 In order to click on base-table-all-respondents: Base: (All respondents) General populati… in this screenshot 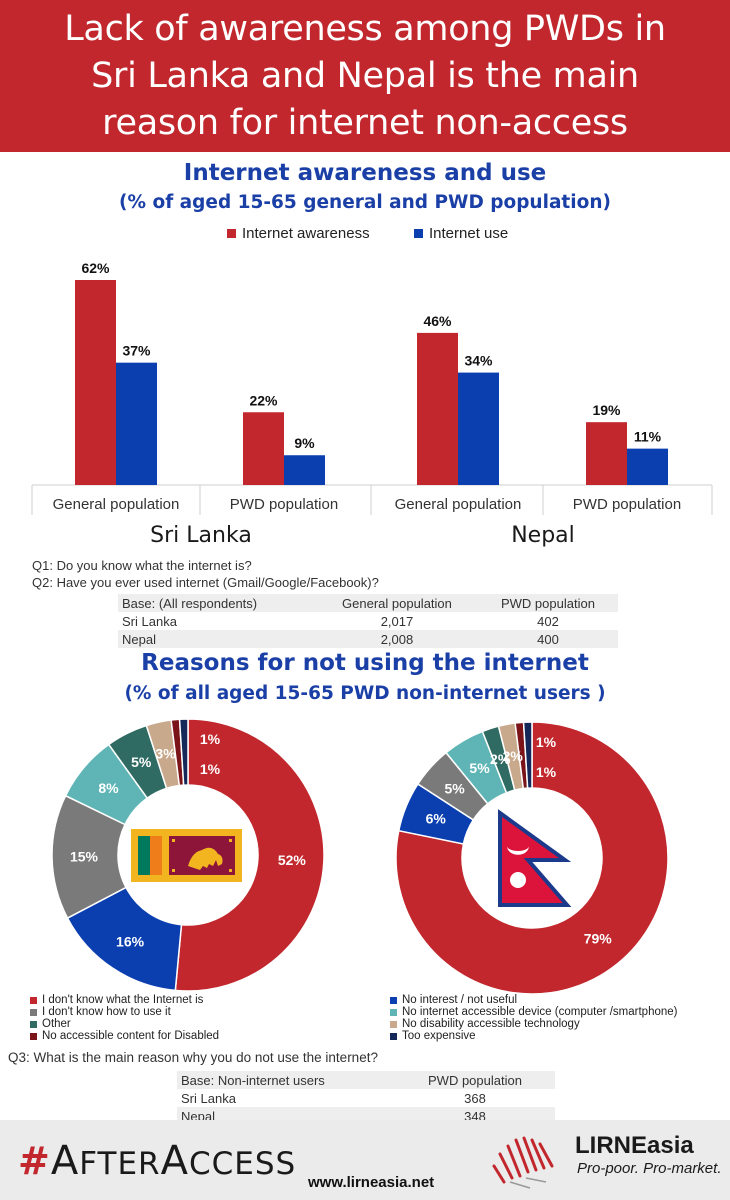, I will do `click(368, 621)`.